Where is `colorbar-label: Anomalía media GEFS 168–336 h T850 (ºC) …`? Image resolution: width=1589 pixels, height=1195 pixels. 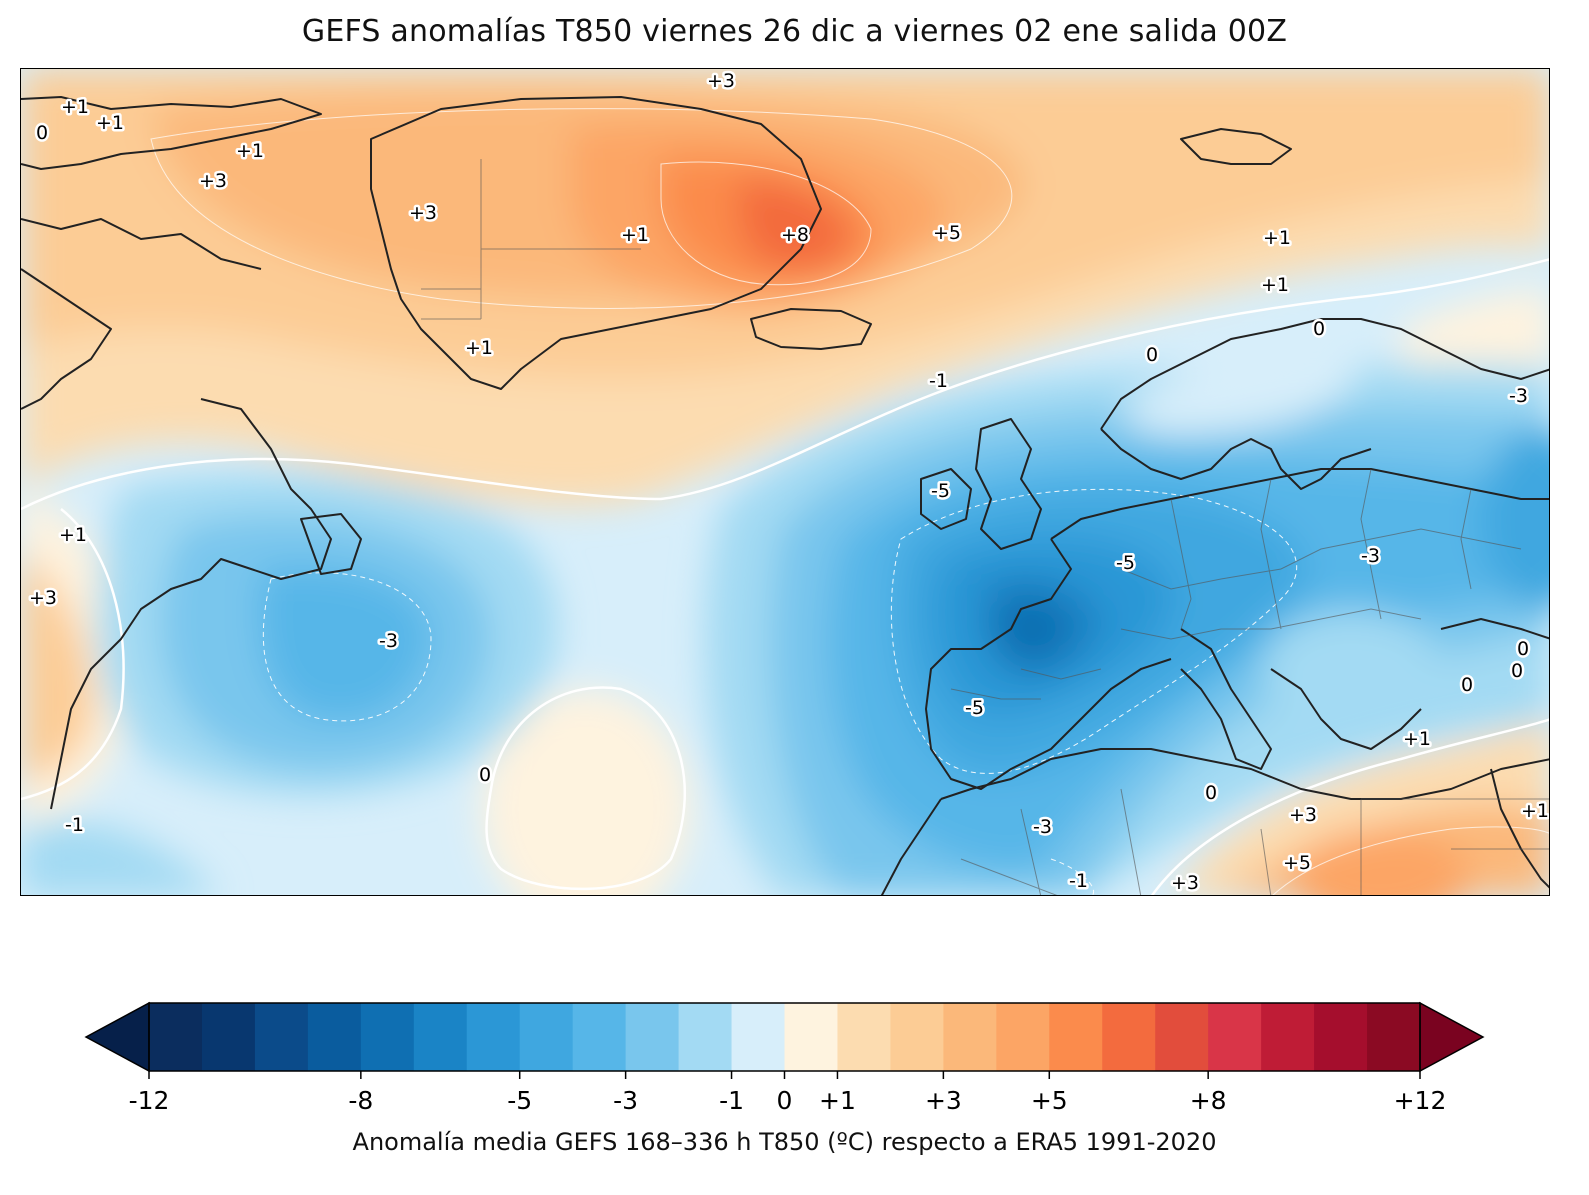
colorbar-label: Anomalía media GEFS 168–336 h T850 (ºC) … is located at coordinates (784, 1142).